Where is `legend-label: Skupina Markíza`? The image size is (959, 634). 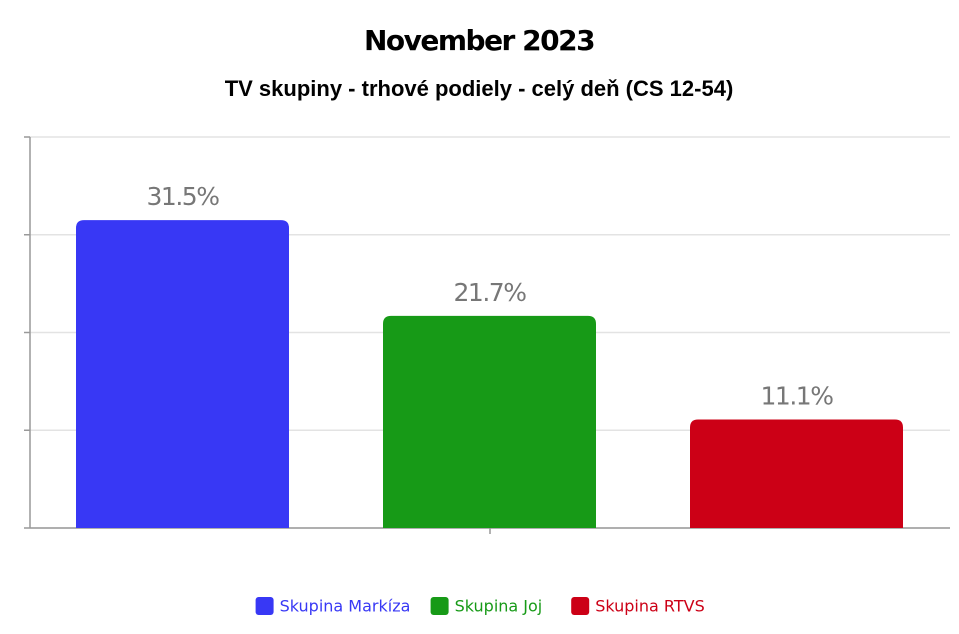 legend-label: Skupina Markíza is located at coordinates (345, 606).